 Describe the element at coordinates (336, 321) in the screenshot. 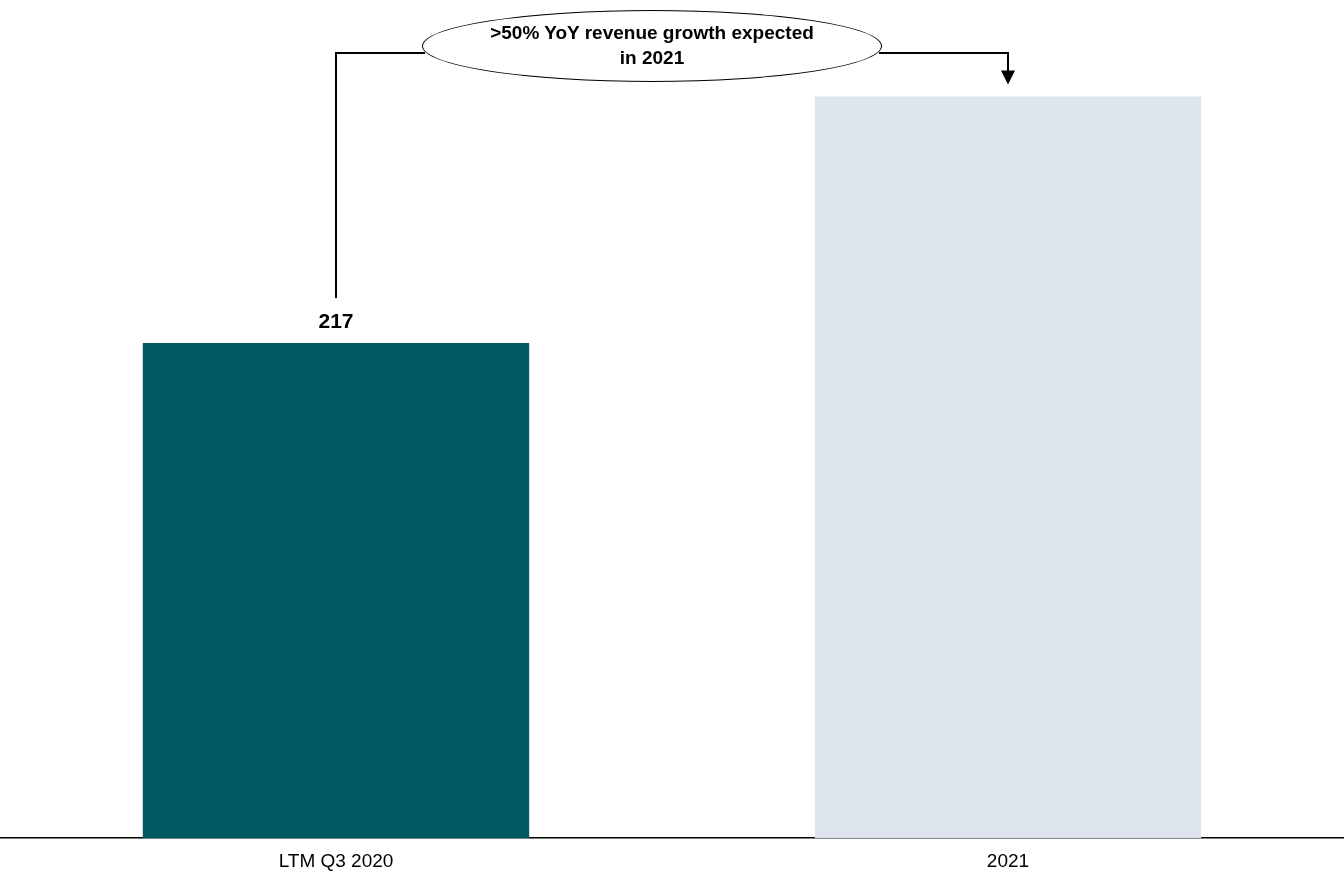

I see `data-label: 217` at that location.